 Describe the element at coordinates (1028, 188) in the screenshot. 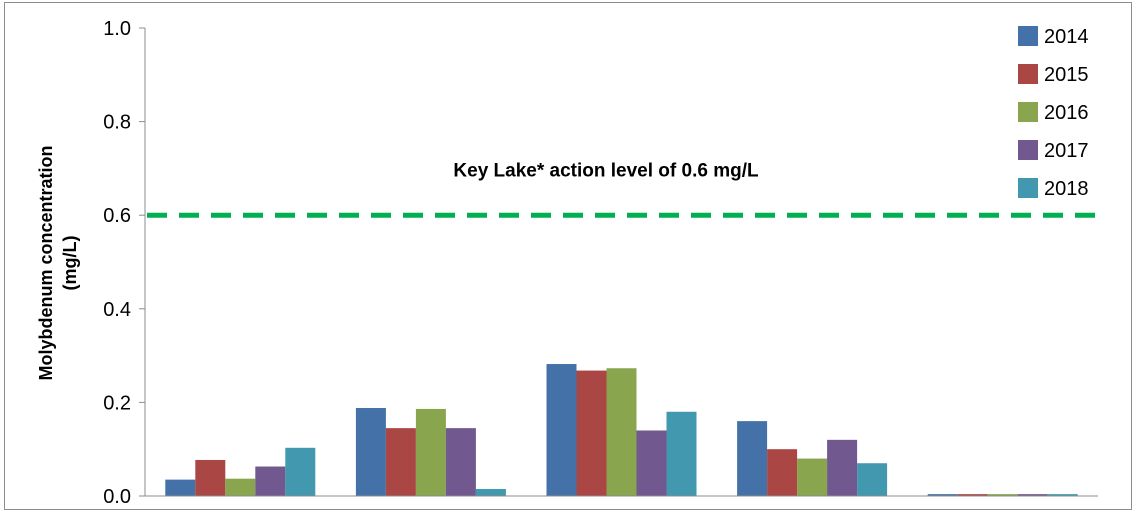

I see `legend-swatch-2018` at that location.